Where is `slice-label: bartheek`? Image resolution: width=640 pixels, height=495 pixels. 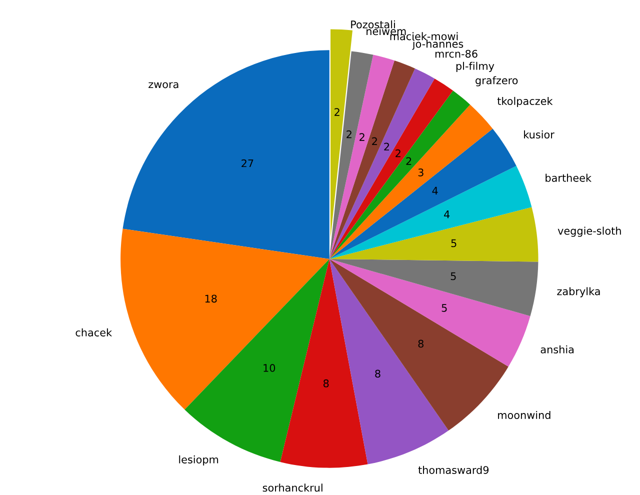
slice-label: bartheek is located at coordinates (569, 178).